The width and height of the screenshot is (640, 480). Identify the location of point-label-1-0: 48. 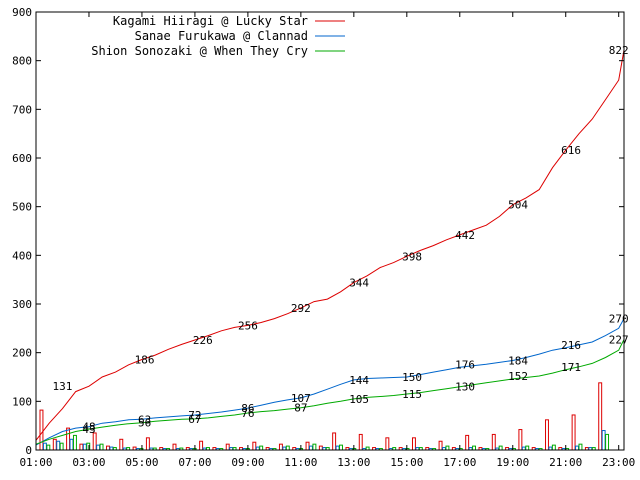
(88, 427).